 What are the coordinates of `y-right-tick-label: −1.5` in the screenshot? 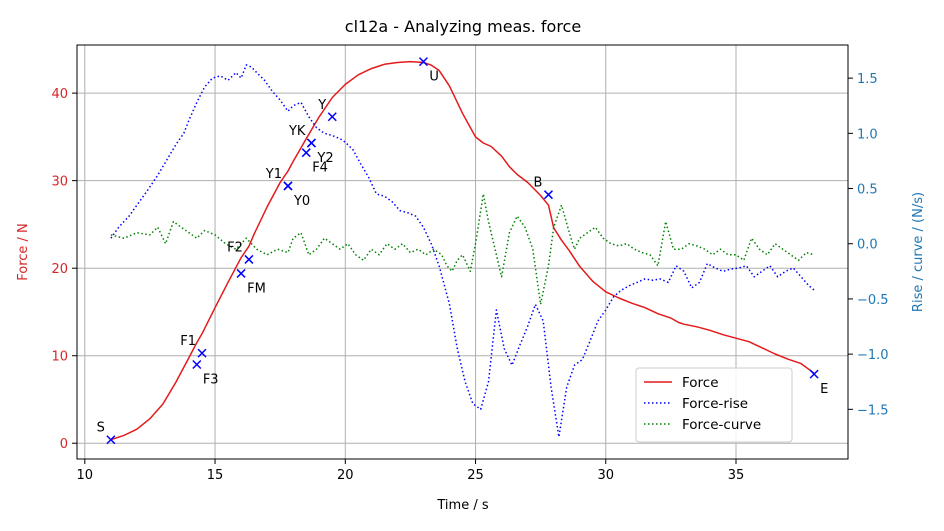 It's located at (873, 410).